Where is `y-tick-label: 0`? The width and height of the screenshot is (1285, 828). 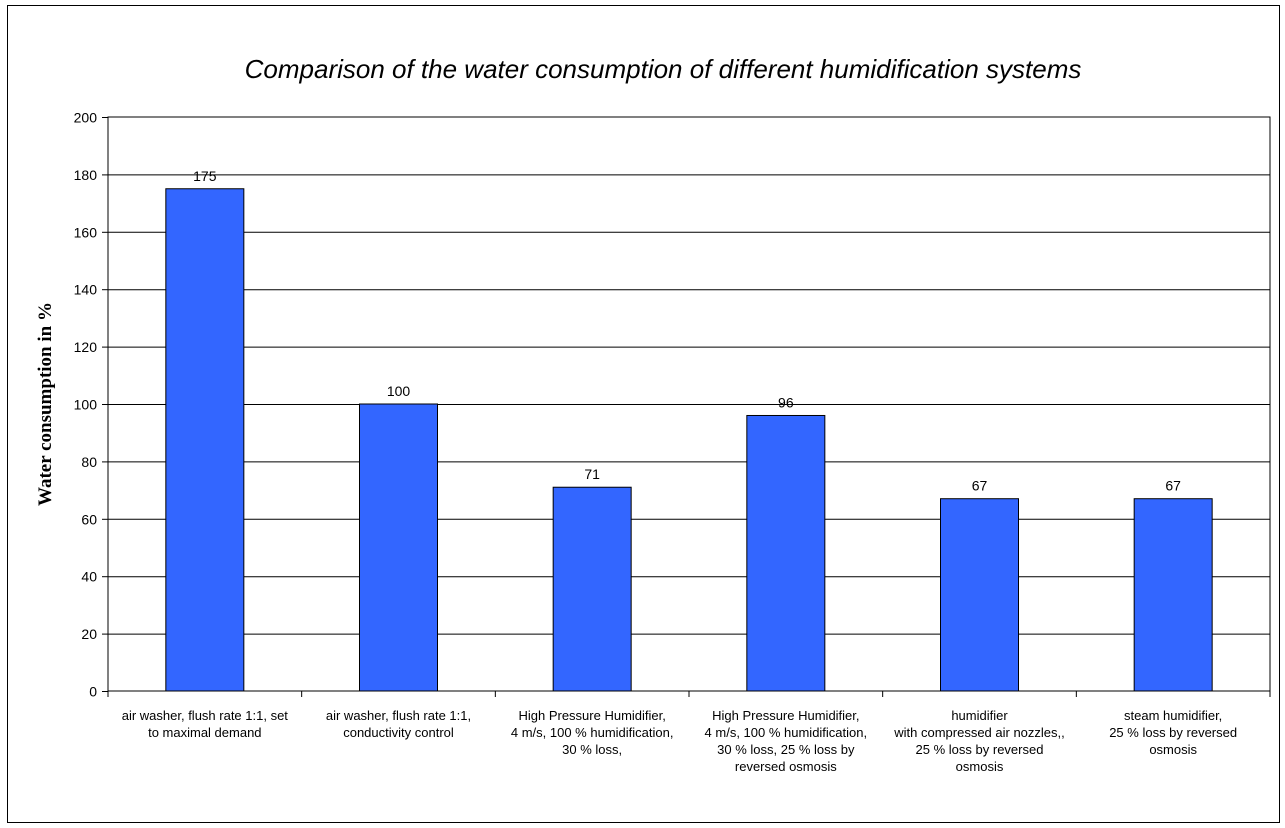
y-tick-label: 0 is located at coordinates (93, 692).